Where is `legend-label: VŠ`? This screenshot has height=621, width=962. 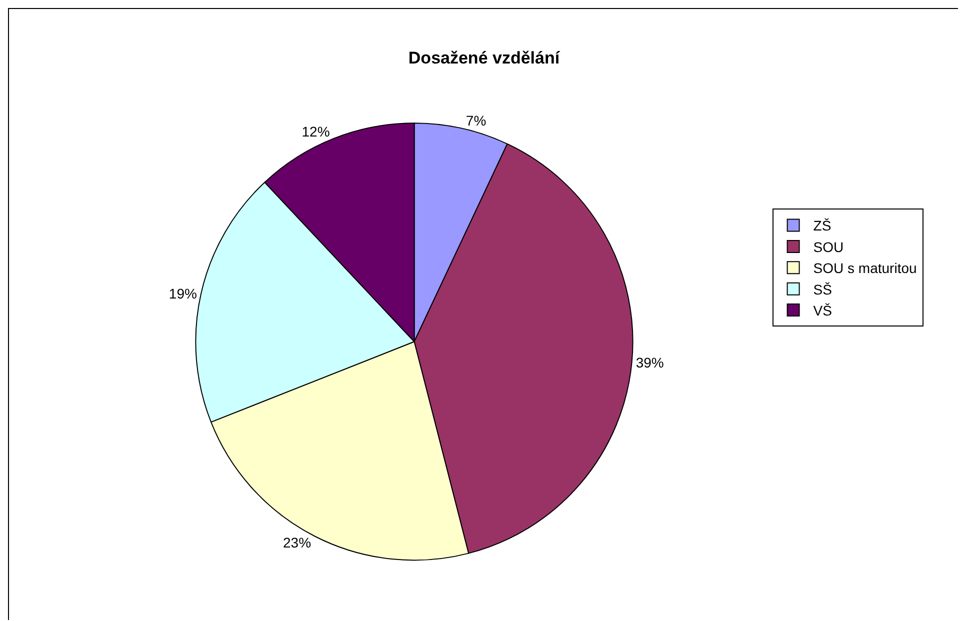 legend-label: VŠ is located at coordinates (822, 310).